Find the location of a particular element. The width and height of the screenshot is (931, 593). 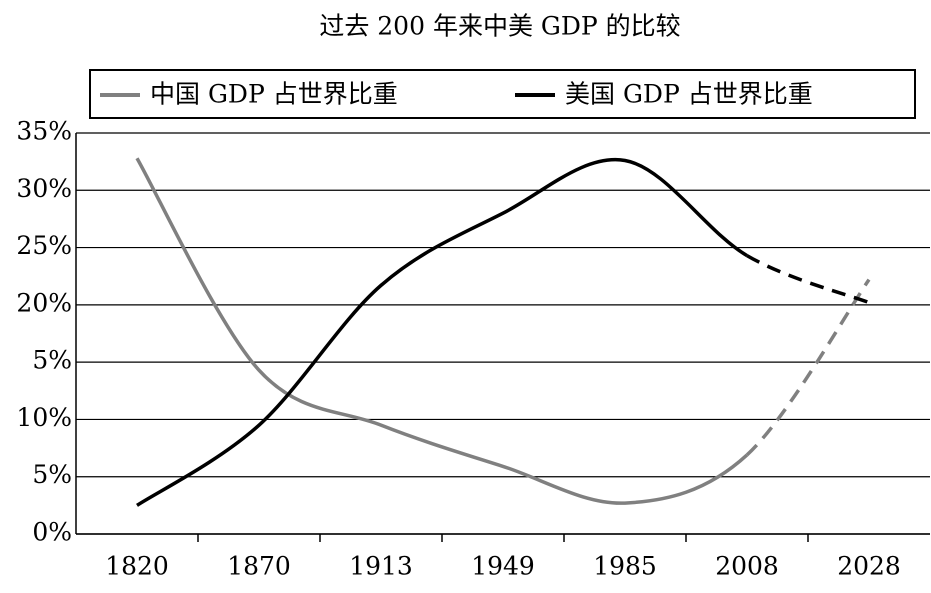

legend-label: 美国 GDP 占世界比重 is located at coordinates (689, 94).